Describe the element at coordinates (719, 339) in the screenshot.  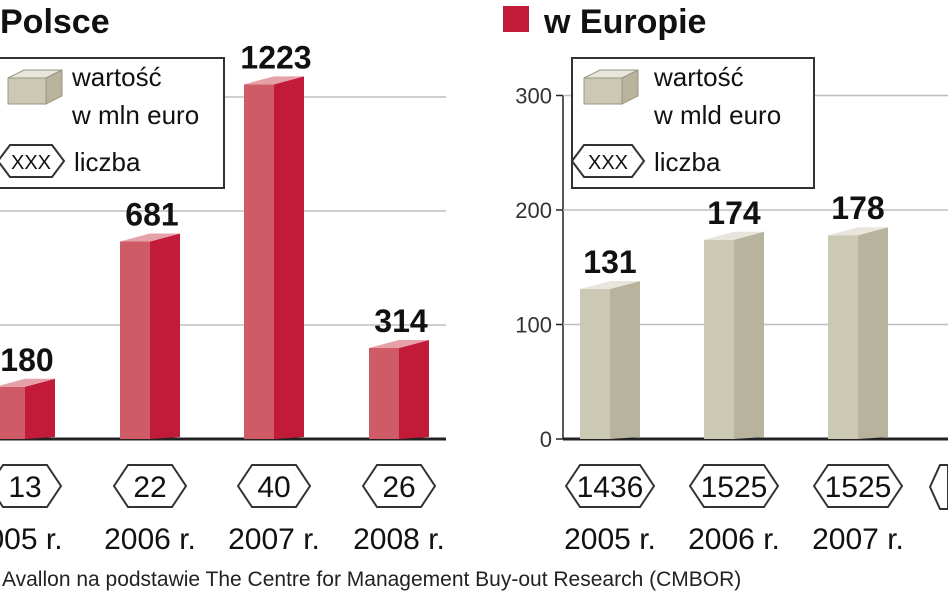
I see `europe-bar-1-front` at that location.